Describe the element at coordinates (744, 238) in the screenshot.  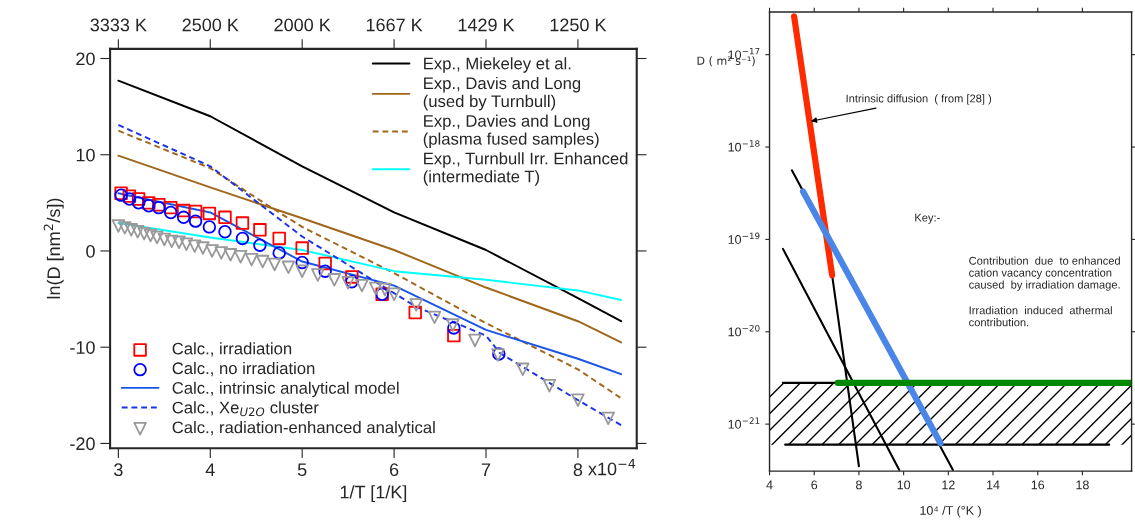
I see `y-tick-label: 10$^{−19}$` at that location.